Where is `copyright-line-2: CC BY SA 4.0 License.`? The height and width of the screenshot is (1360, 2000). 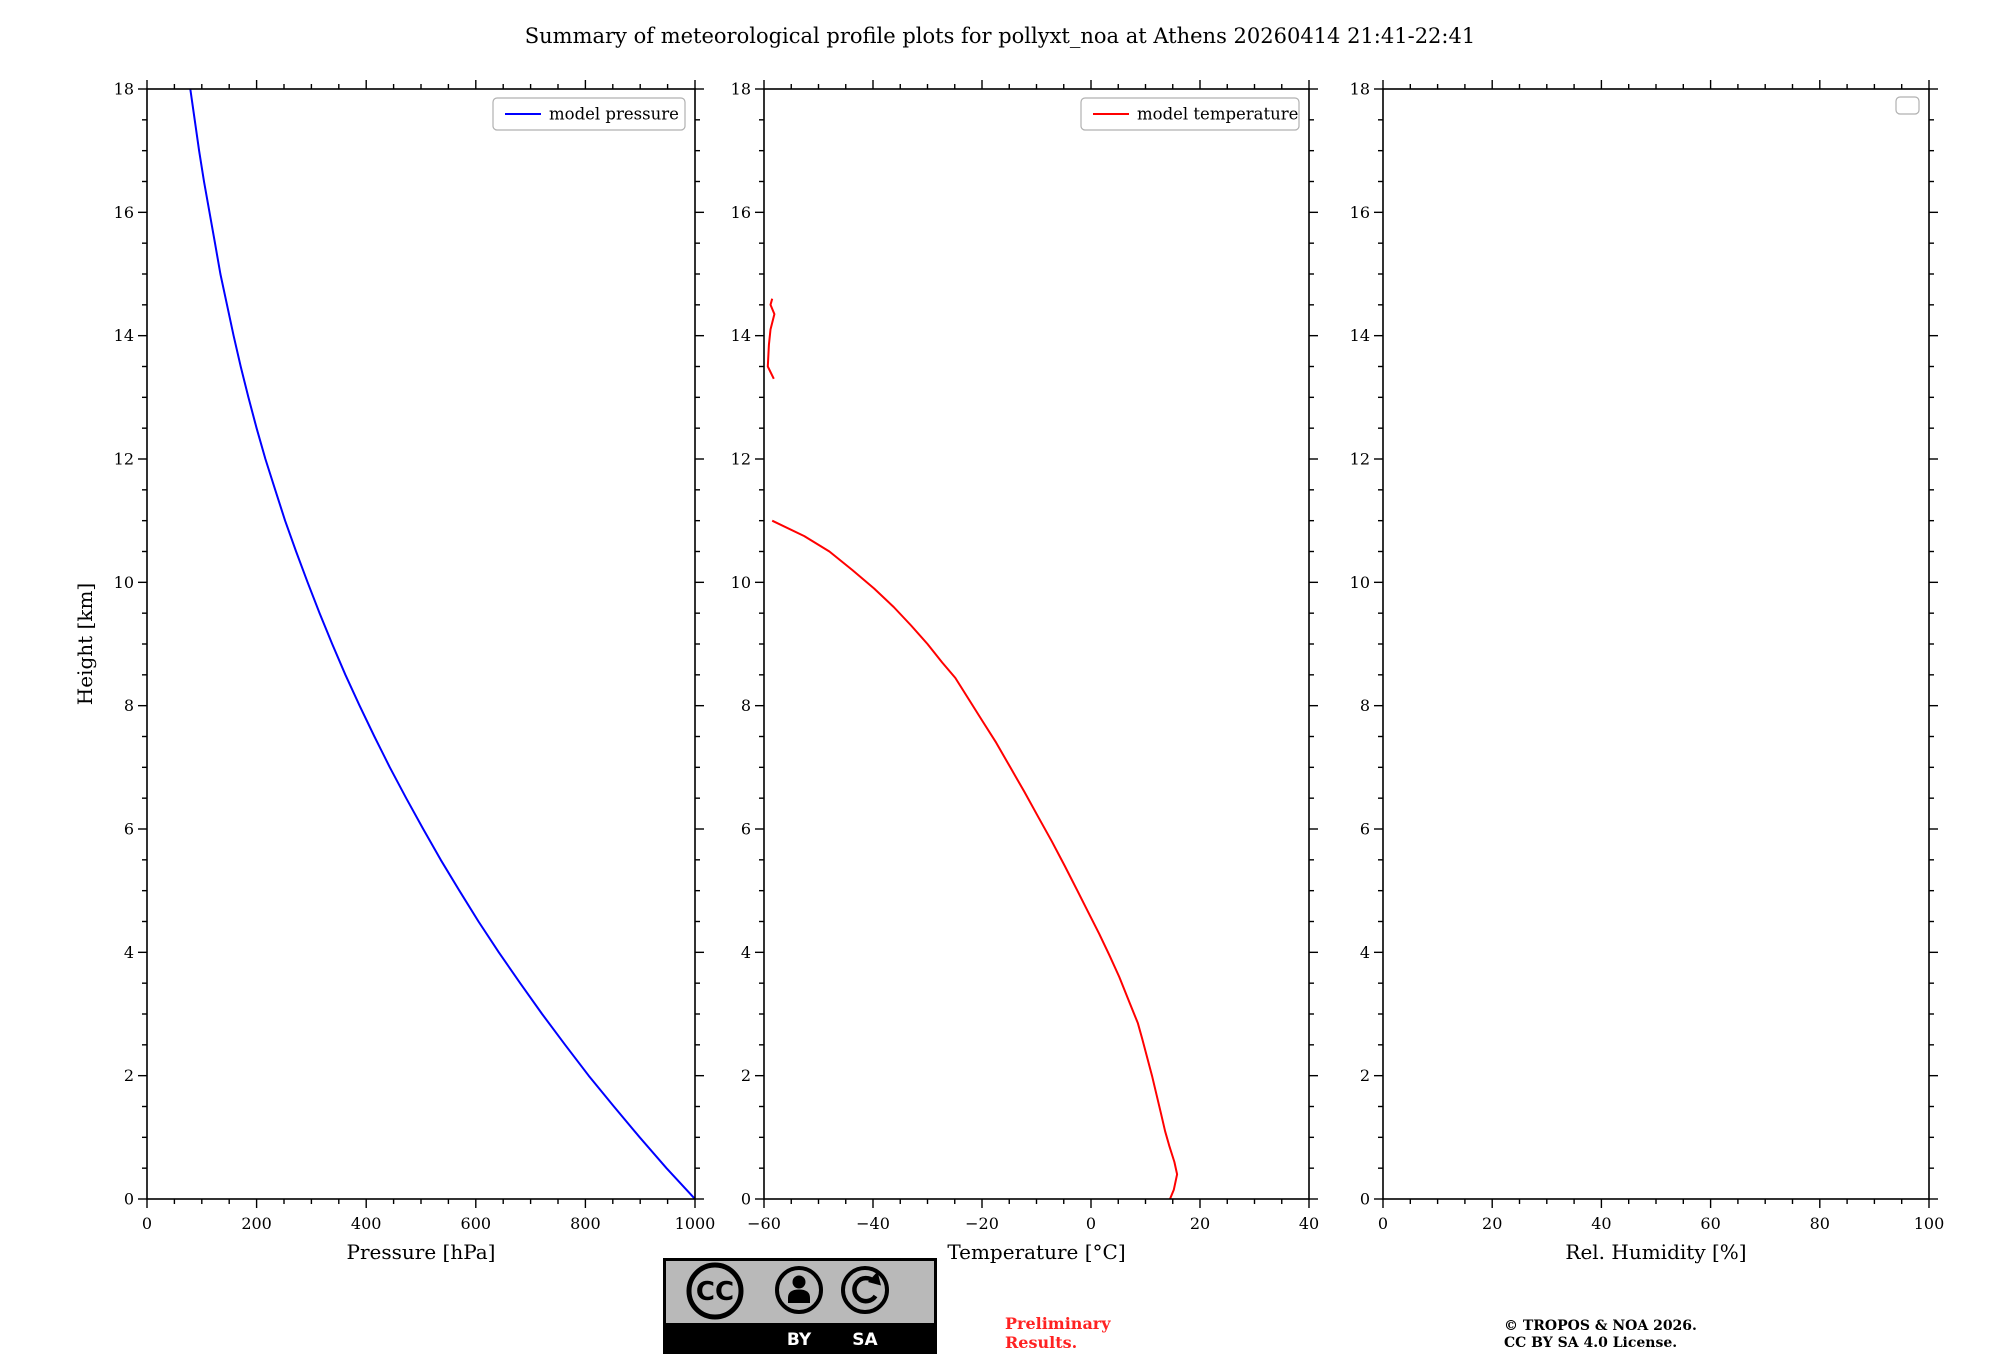 copyright-line-2: CC BY SA 4.0 License. is located at coordinates (1591, 1343).